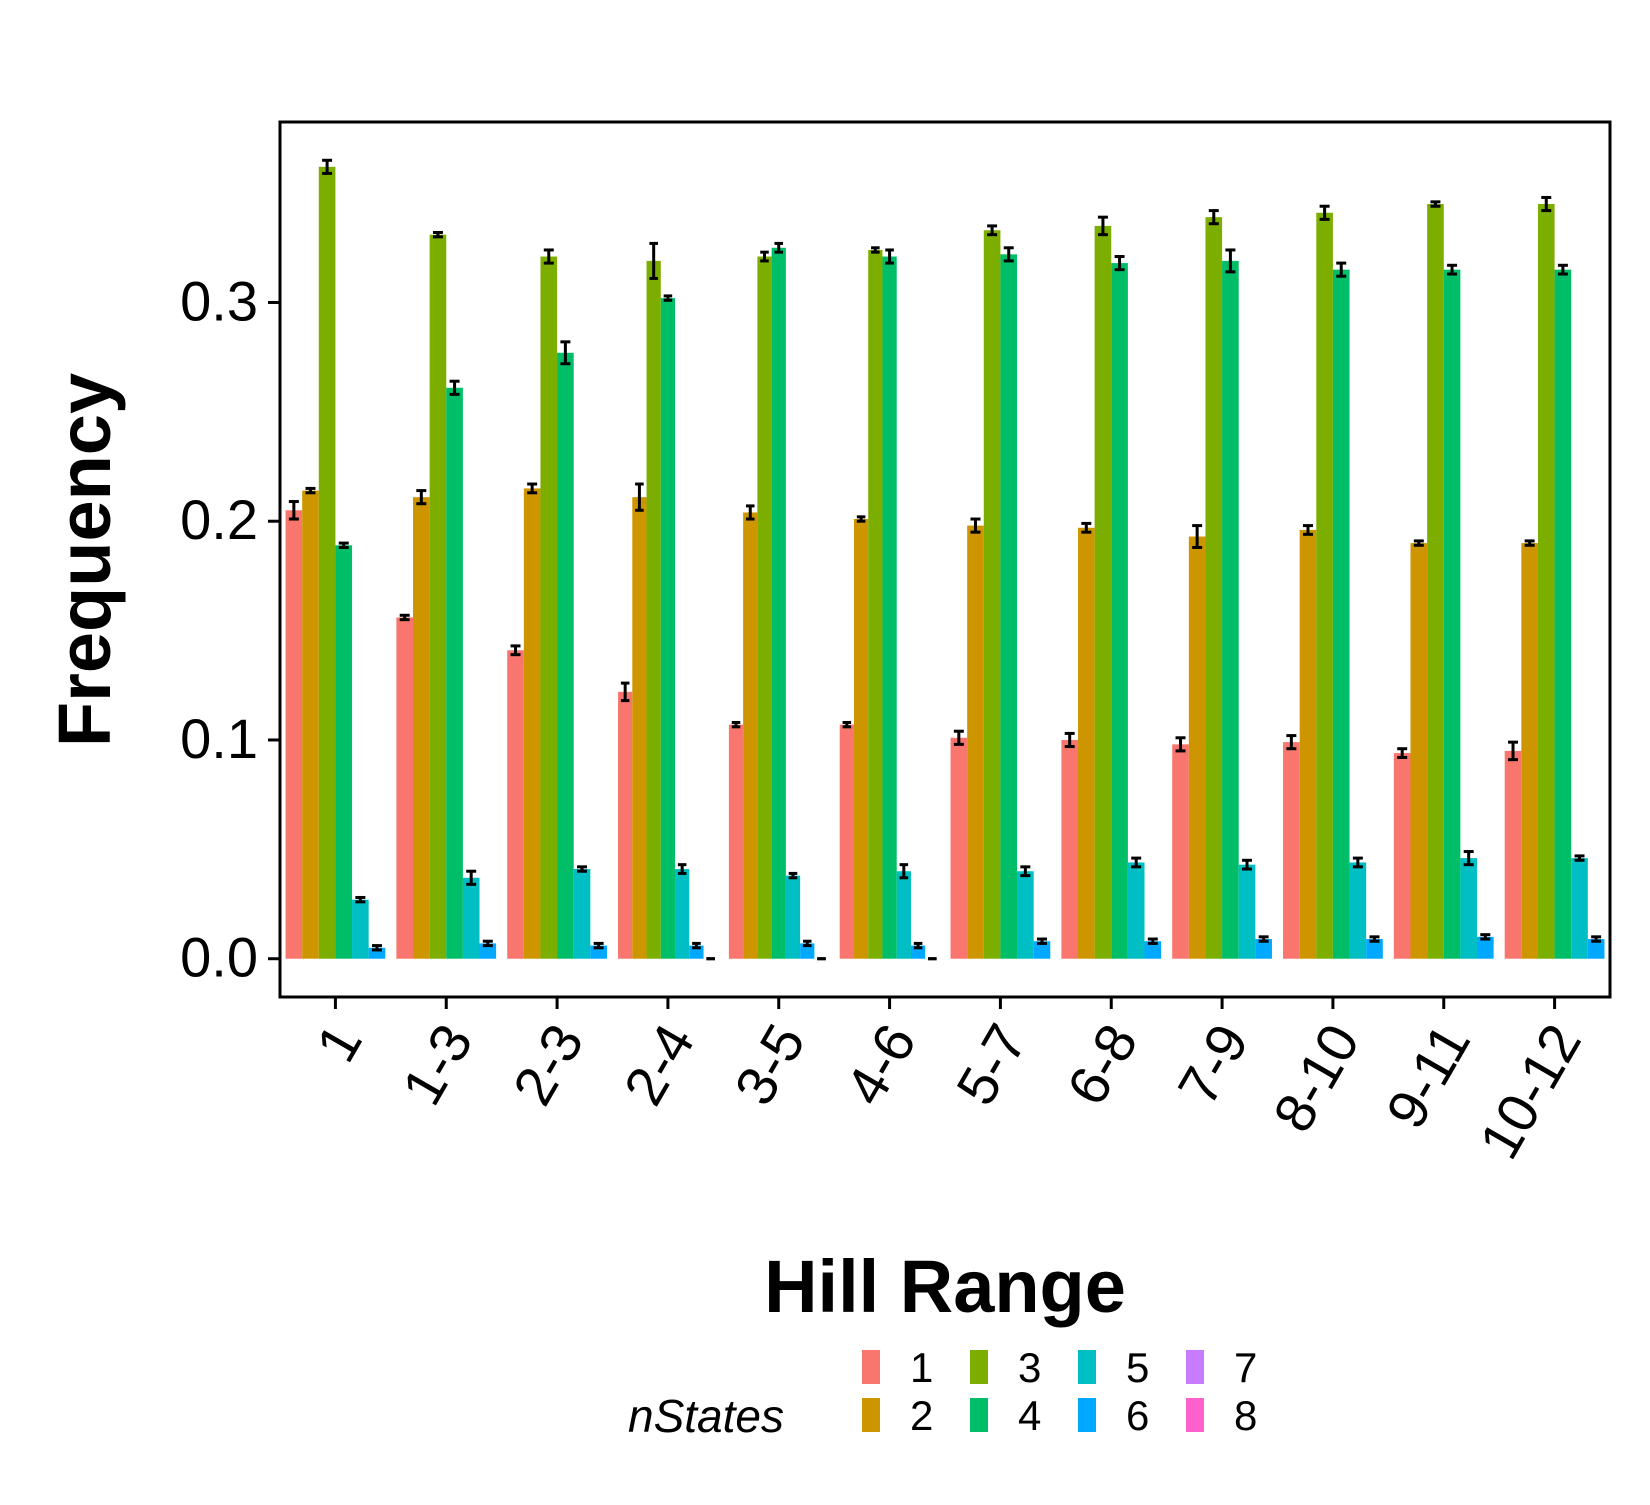 This screenshot has width=1650, height=1505. Describe the element at coordinates (706, 1416) in the screenshot. I see `legend-title: nStates` at that location.